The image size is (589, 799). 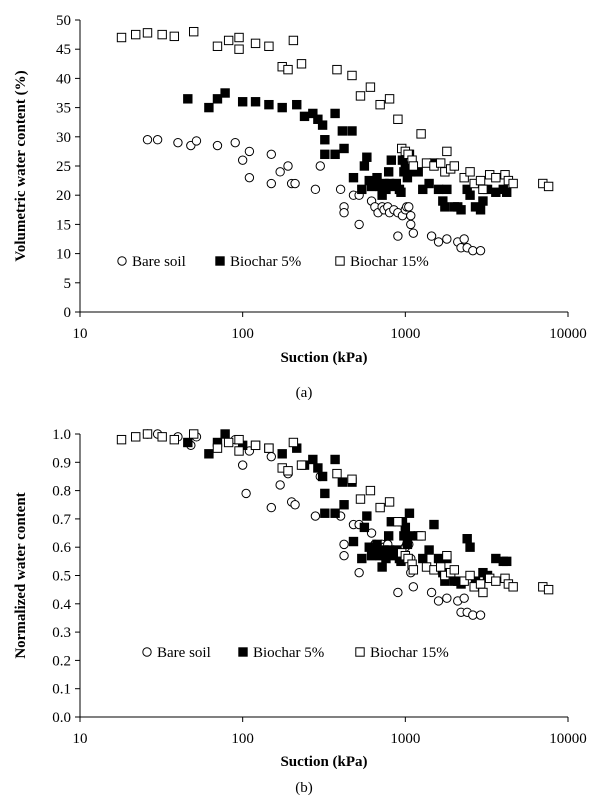 What do you see at coordinates (63, 196) in the screenshot?
I see `y-tick-label: 20` at bounding box center [63, 196].